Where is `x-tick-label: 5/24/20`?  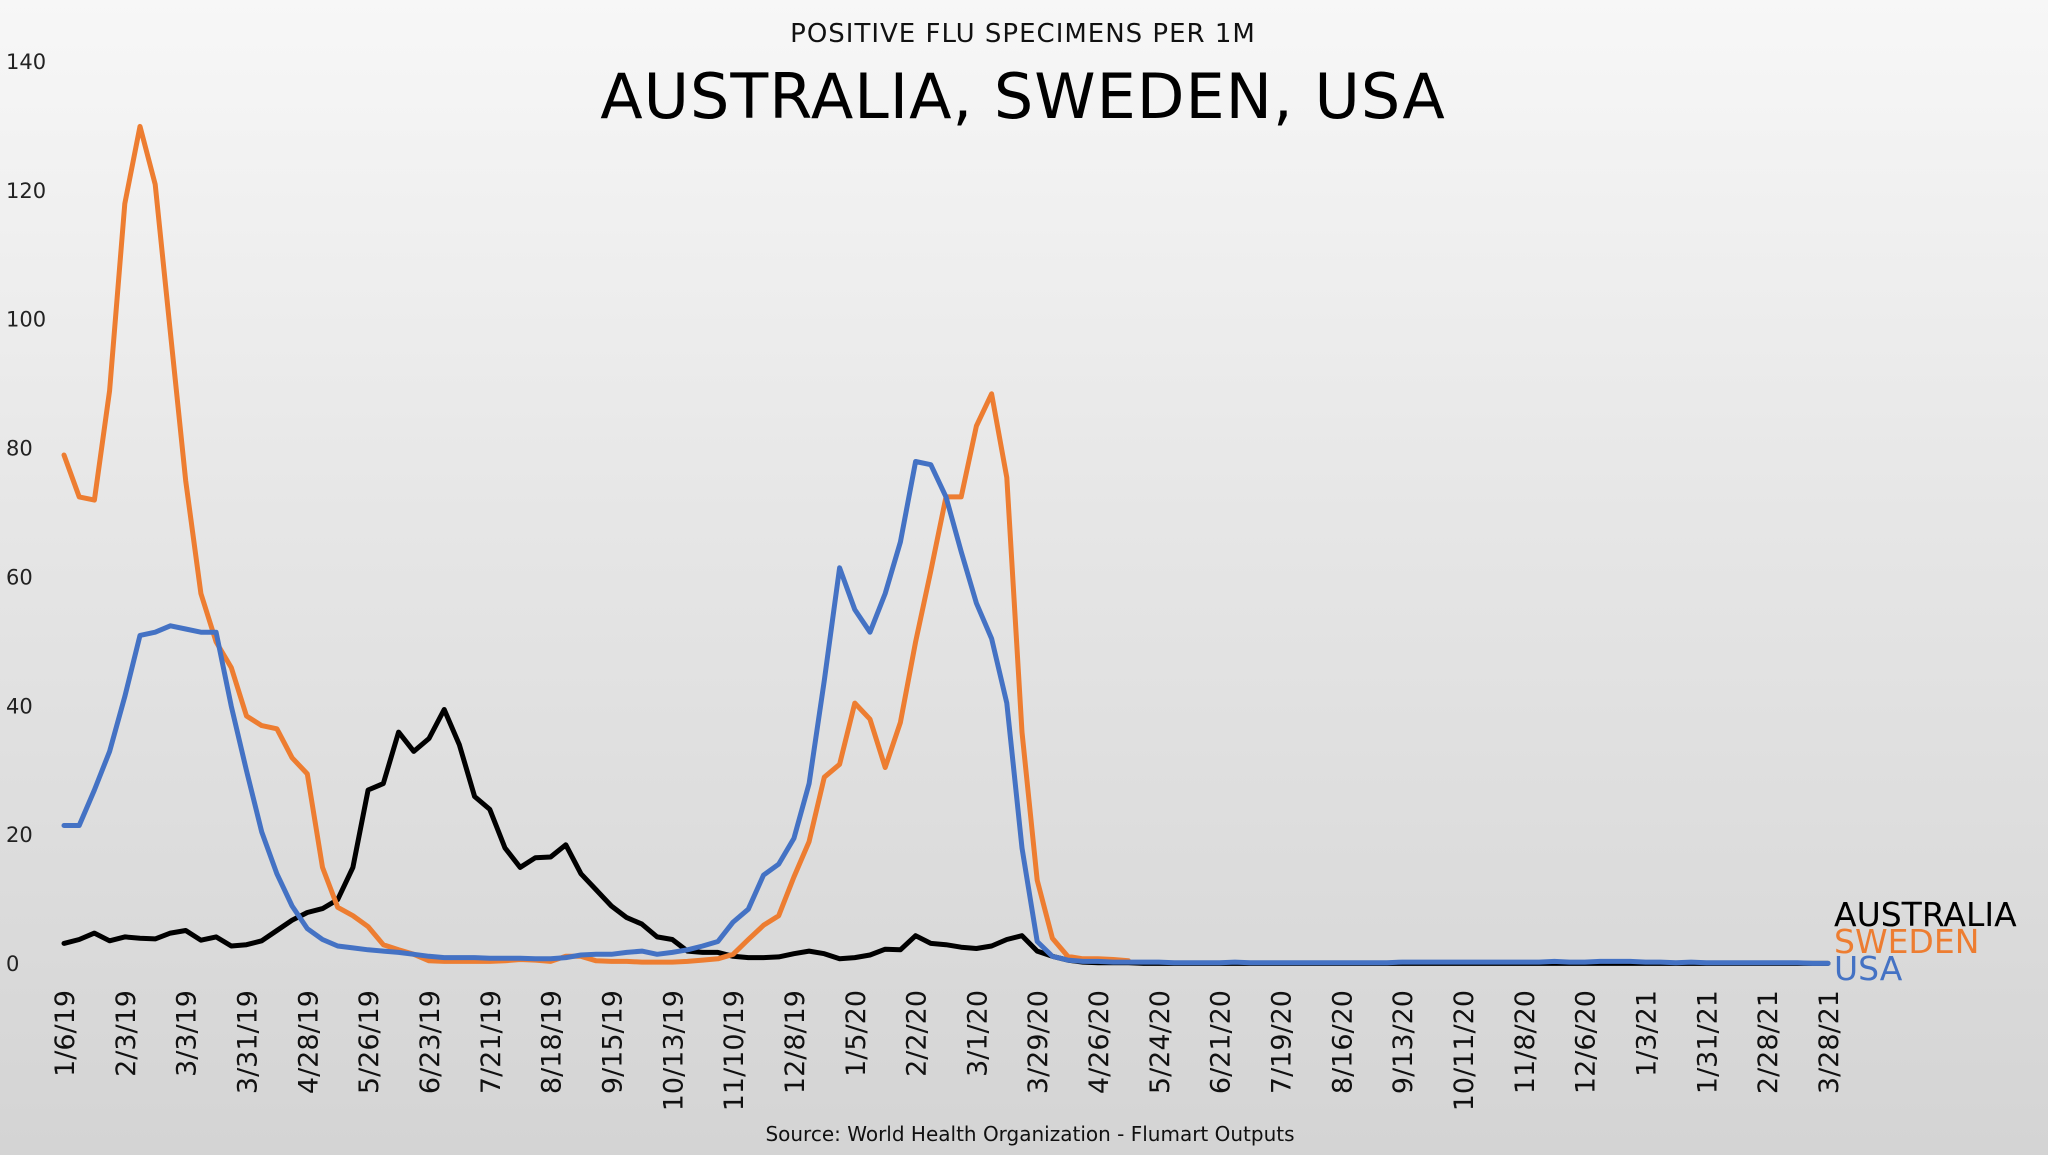 x-tick-label: 5/24/20 is located at coordinates (1160, 1042).